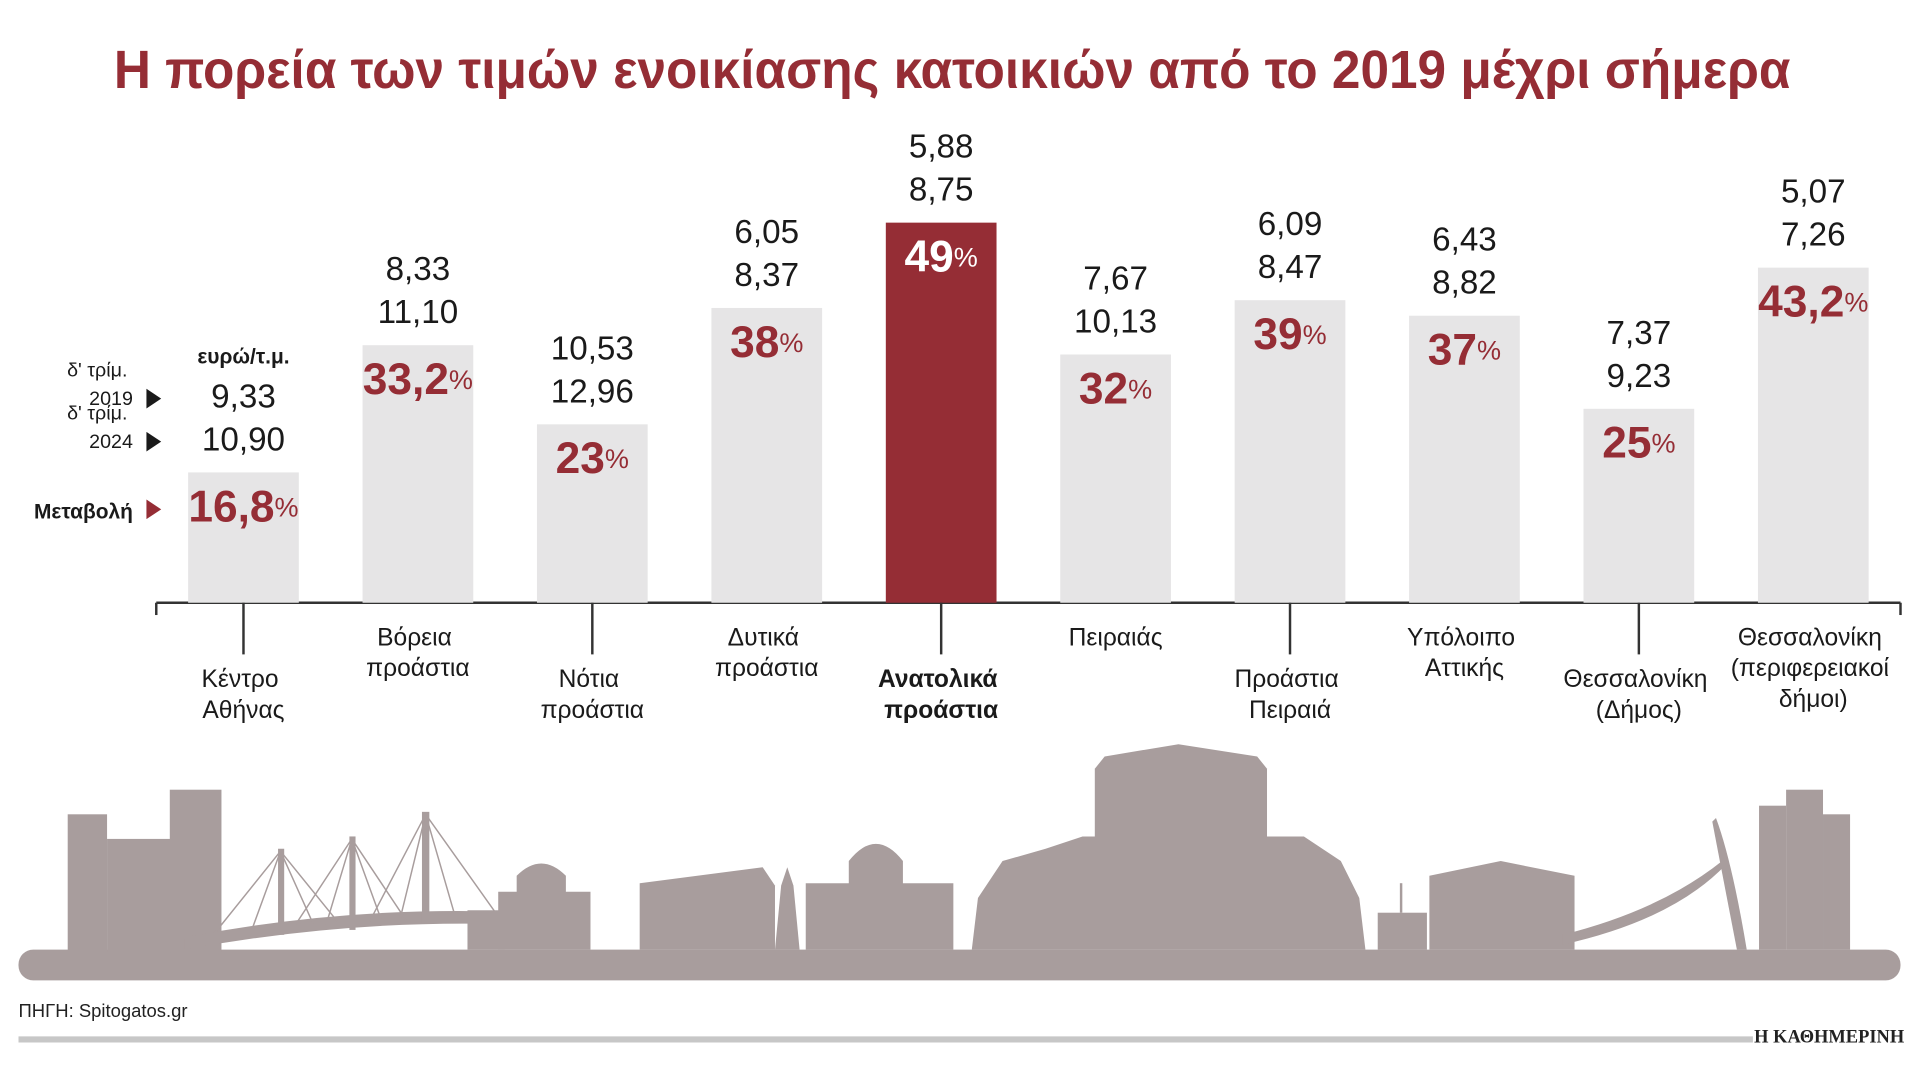 The width and height of the screenshot is (1919, 1080). Describe the element at coordinates (1638, 695) in the screenshot. I see `category-label: Θεσσαλονίκη (Δήμος)` at that location.